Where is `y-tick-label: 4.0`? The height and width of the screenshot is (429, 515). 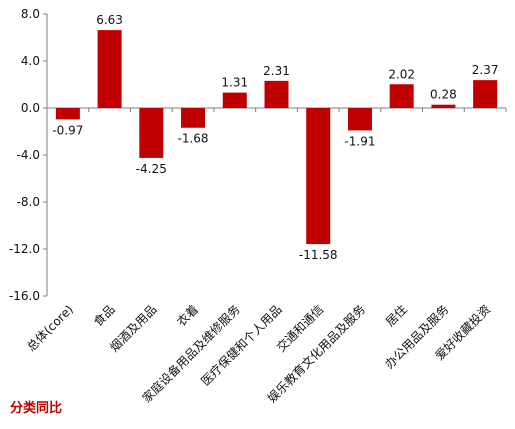 y-tick-label: 4.0 is located at coordinates (30, 61).